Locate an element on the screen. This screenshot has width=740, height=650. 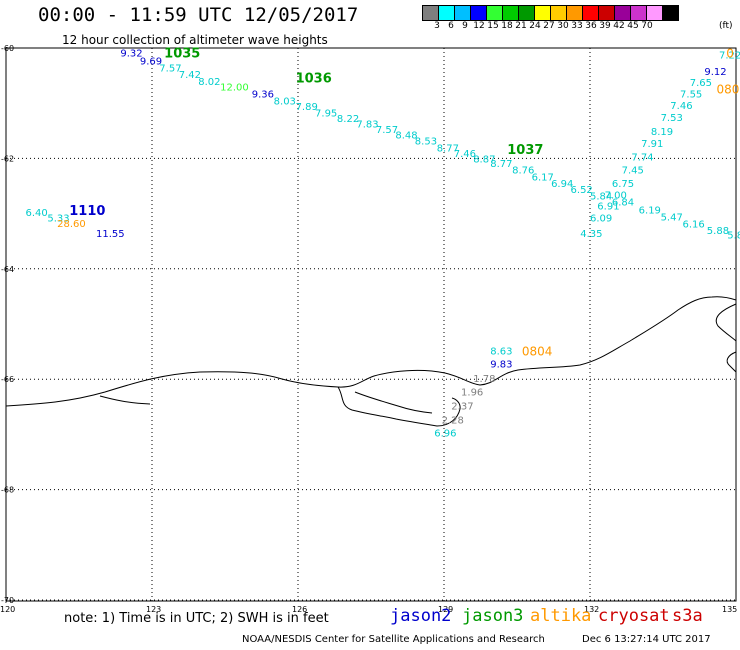
wave-height-value: 8.77 is located at coordinates (501, 164).